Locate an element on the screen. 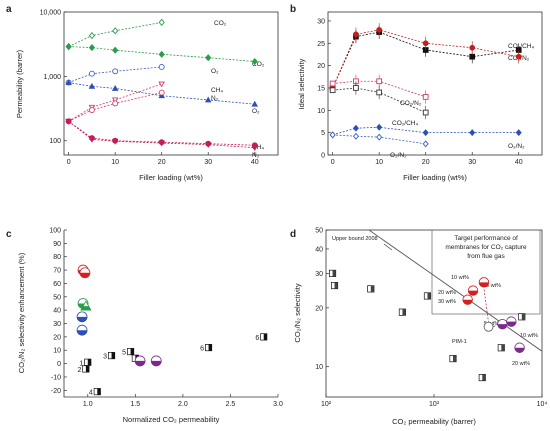 This screenshot has width=550, height=431. d-xtick-0: 10² is located at coordinates (326, 404).